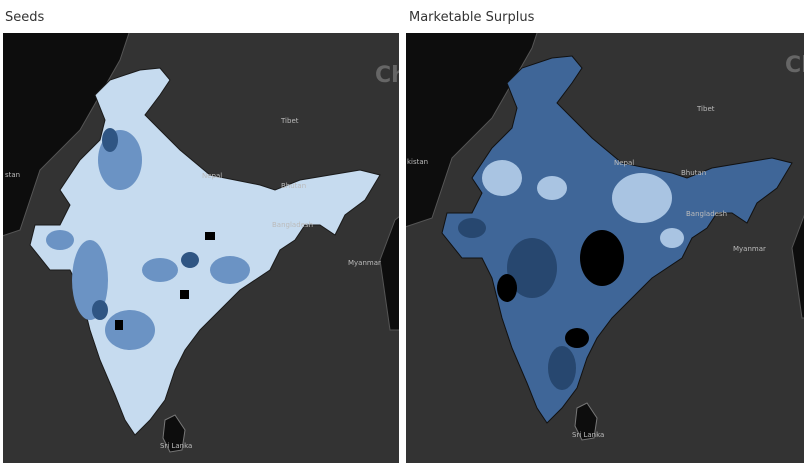  What do you see at coordinates (417, 162) in the screenshot?
I see `map-label: kistan` at bounding box center [417, 162].